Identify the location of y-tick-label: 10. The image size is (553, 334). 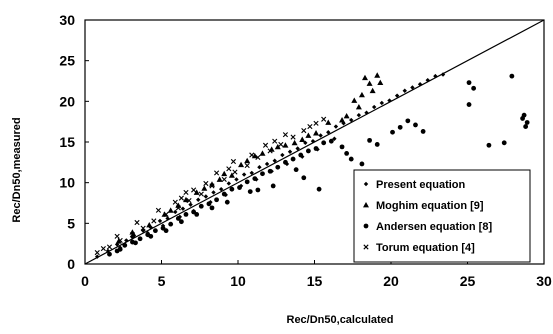
(67, 183).